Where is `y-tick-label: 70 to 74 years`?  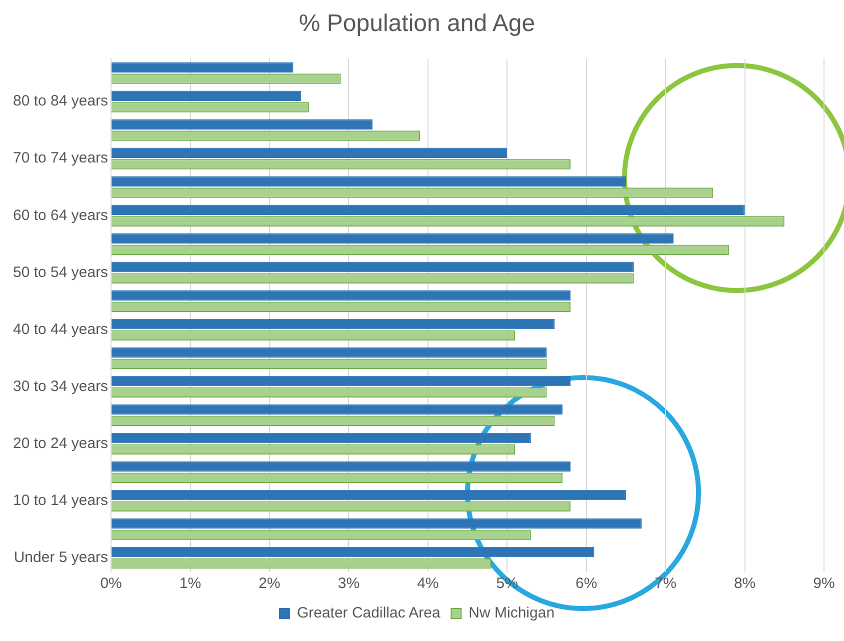 y-tick-label: 70 to 74 years is located at coordinates (60, 158).